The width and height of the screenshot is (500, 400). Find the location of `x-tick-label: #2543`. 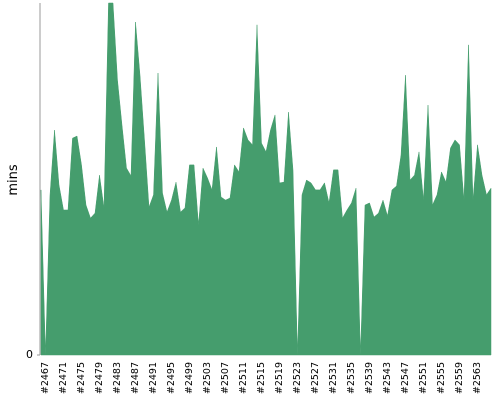

x-tick-label: #2543 is located at coordinates (387, 378).